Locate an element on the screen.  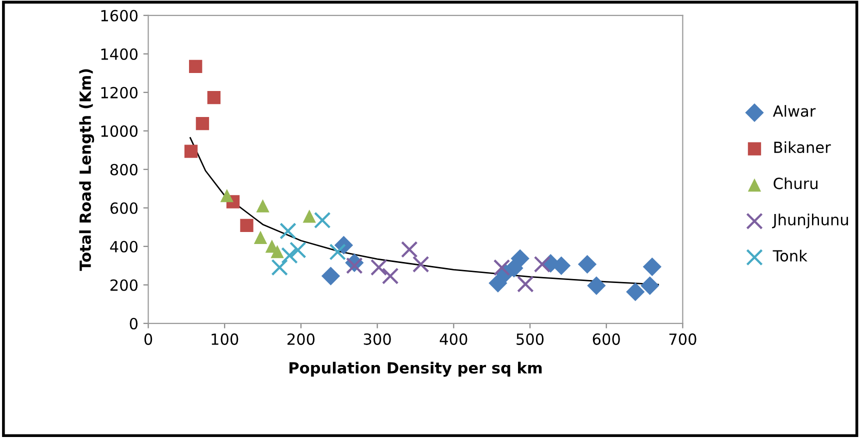
y-tick-label: 0 is located at coordinates (134, 324).